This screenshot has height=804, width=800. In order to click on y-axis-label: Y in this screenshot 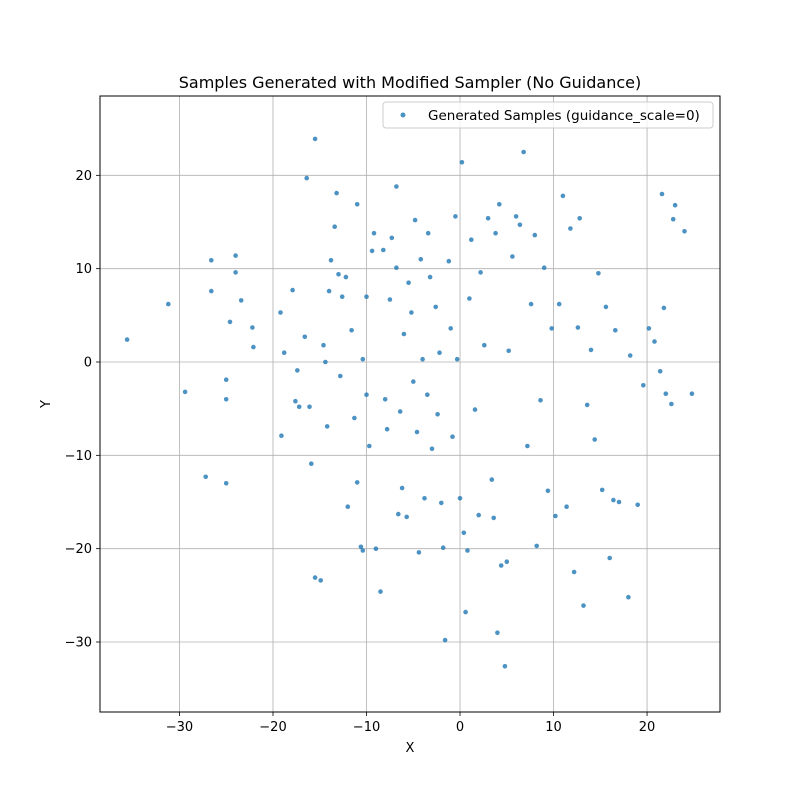, I will do `click(46, 404)`.